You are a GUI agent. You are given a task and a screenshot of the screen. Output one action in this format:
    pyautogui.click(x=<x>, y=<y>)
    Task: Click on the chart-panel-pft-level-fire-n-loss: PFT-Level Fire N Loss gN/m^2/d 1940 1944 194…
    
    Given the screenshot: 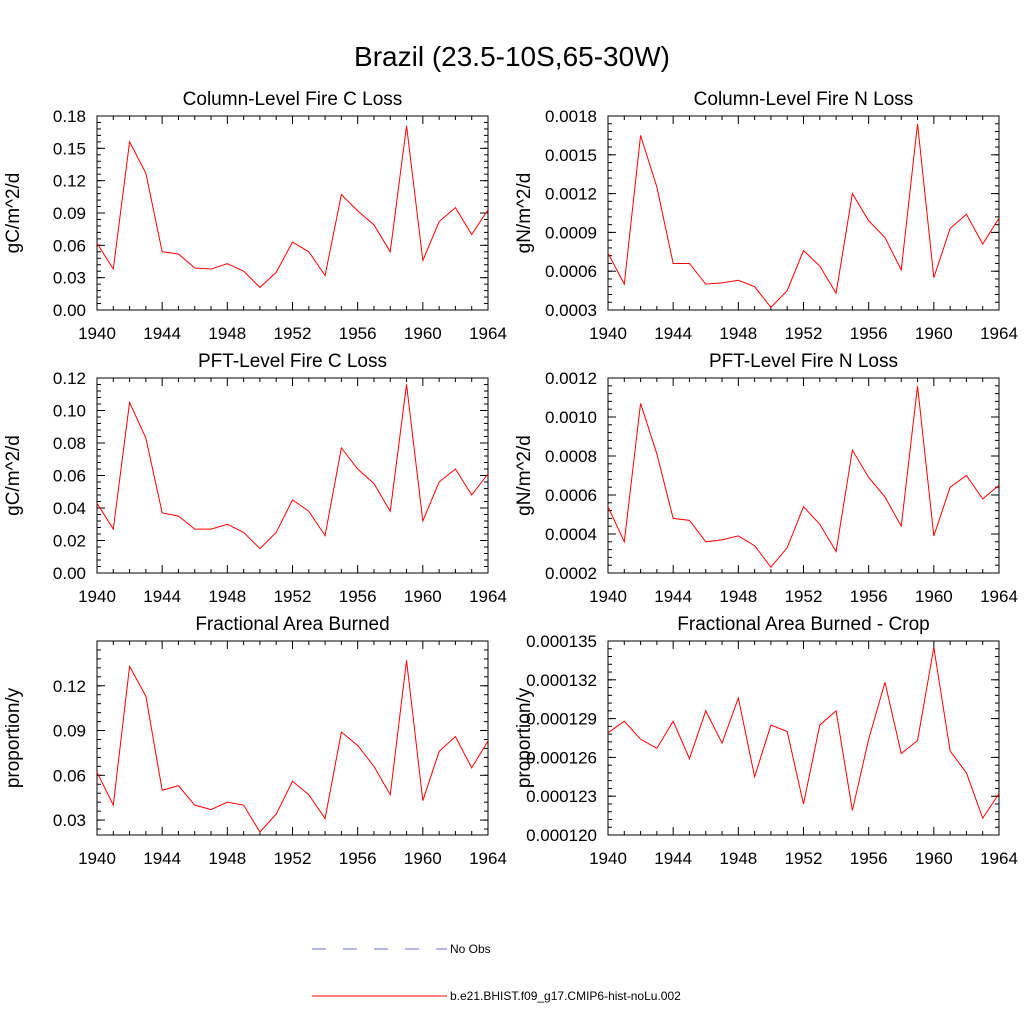 What is the action you would take?
    pyautogui.click(x=766, y=478)
    